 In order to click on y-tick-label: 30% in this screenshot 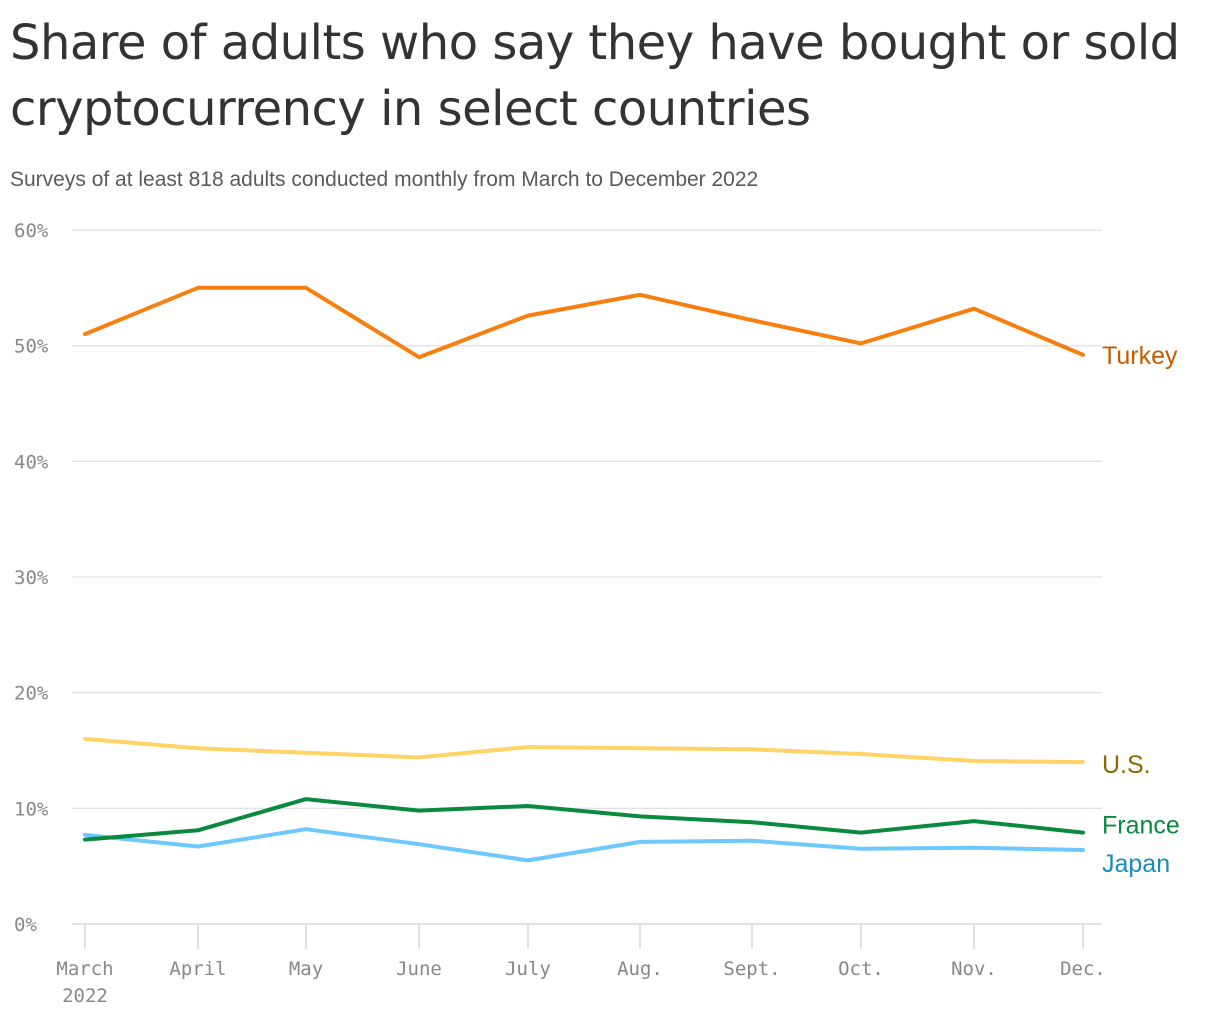, I will do `click(31, 578)`.